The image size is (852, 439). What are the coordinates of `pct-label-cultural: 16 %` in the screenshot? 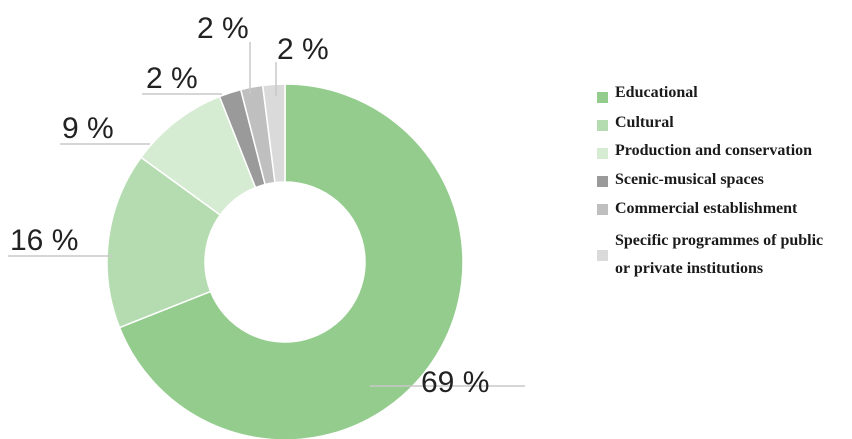 It's located at (44, 240).